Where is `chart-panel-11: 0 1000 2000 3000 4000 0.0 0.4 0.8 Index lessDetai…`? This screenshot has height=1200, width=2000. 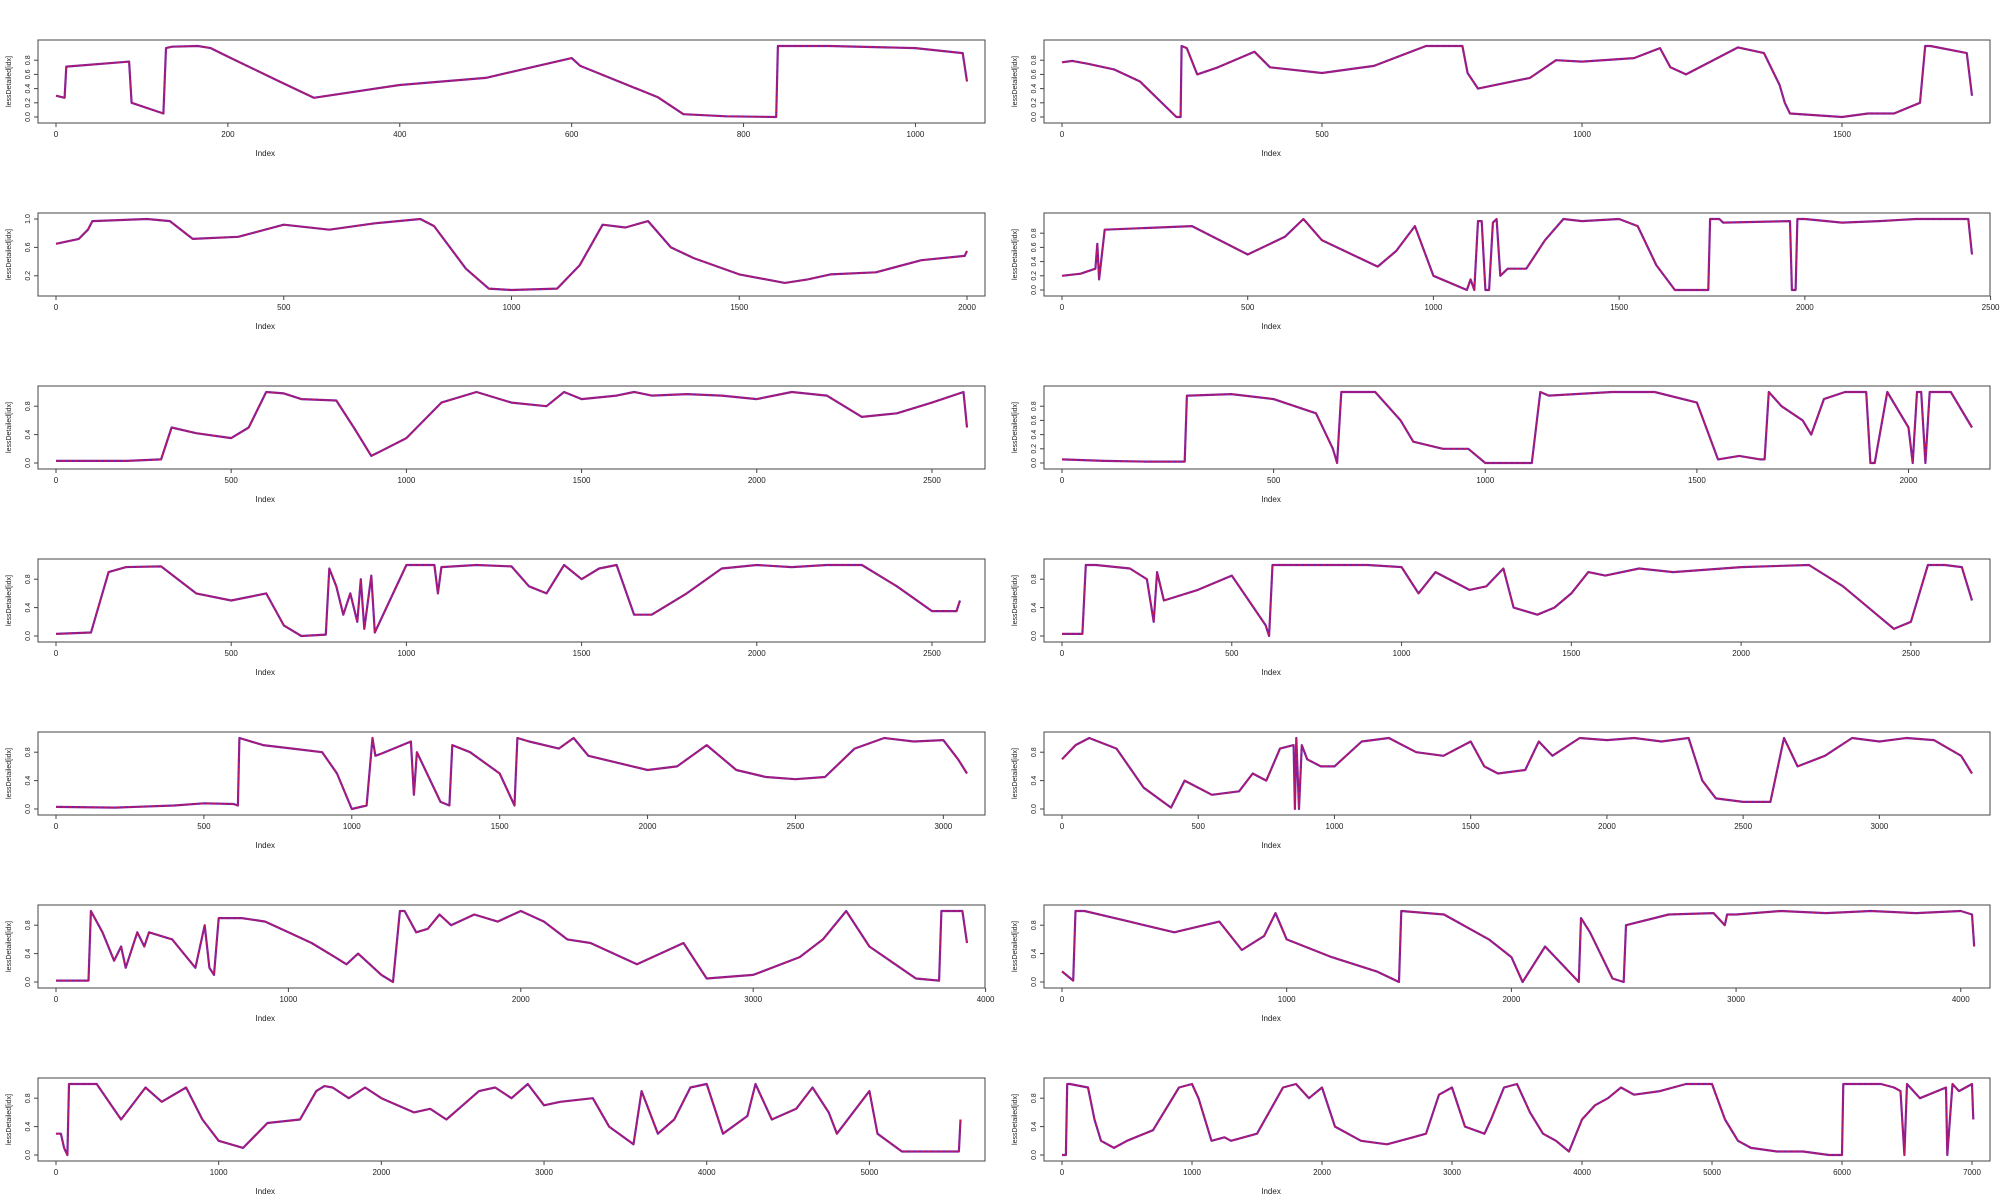 chart-panel-11: 0 1000 2000 3000 4000 0.0 0.4 0.8 Index lessDetai… is located at coordinates (500, 963).